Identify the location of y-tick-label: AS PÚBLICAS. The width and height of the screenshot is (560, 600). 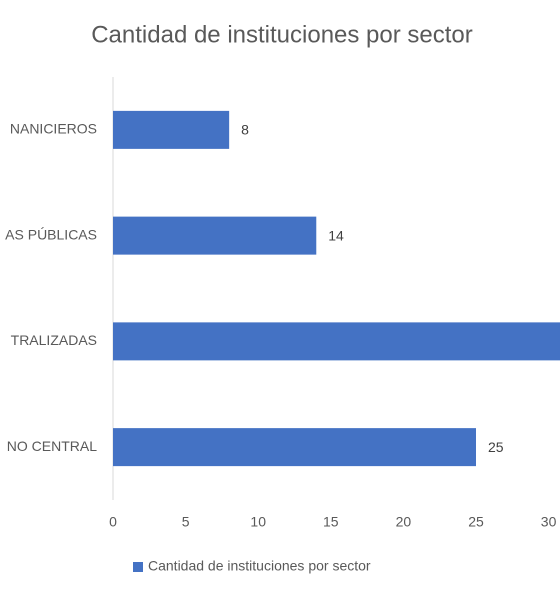
(51, 234).